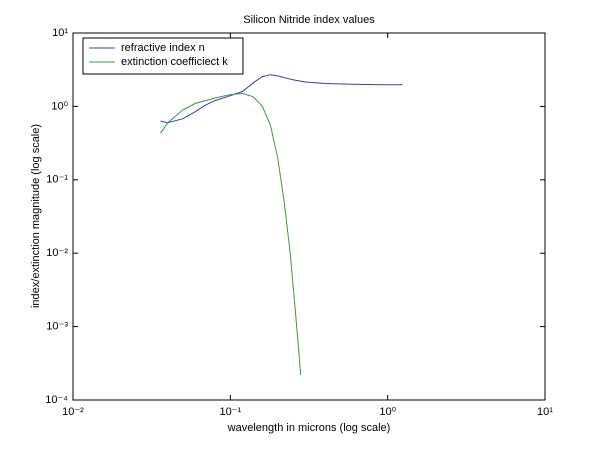 This screenshot has height=450, width=600. What do you see at coordinates (545, 412) in the screenshot?
I see `x-tick-label: 10¹` at bounding box center [545, 412].